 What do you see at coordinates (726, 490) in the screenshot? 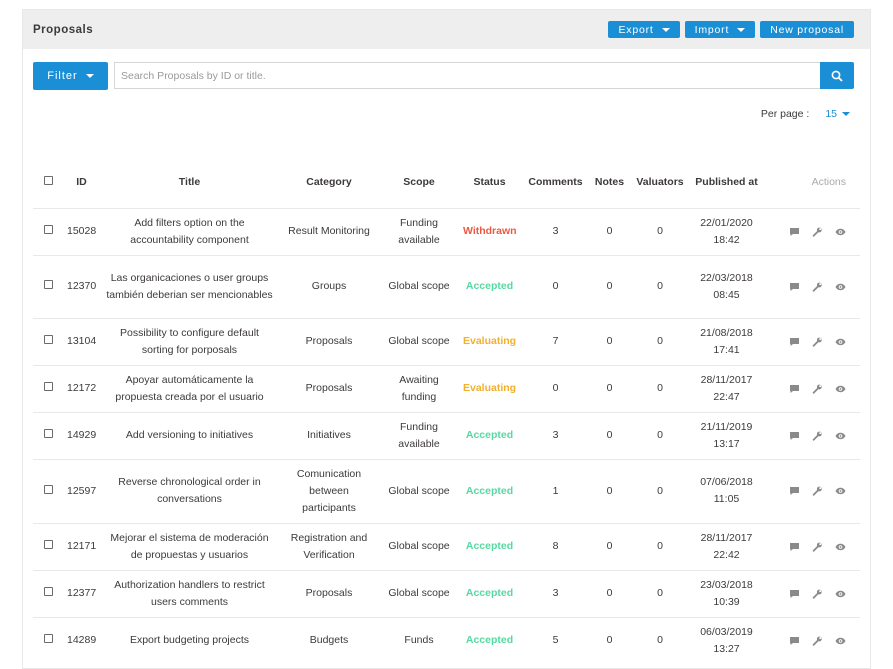
I see `row-published: 07/06/2018 11:05` at bounding box center [726, 490].